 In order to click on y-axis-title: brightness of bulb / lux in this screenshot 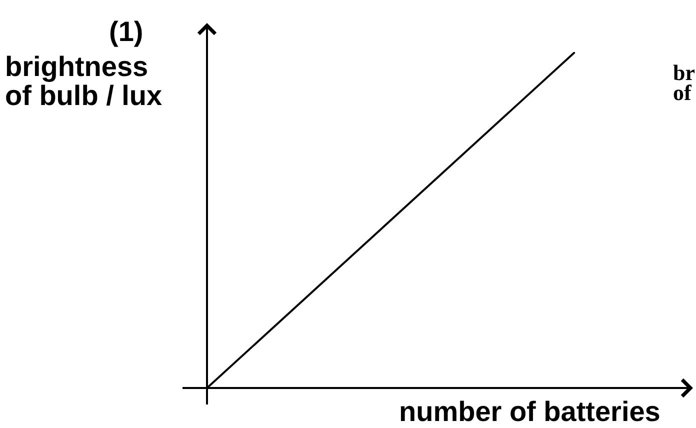, I will do `click(84, 81)`.